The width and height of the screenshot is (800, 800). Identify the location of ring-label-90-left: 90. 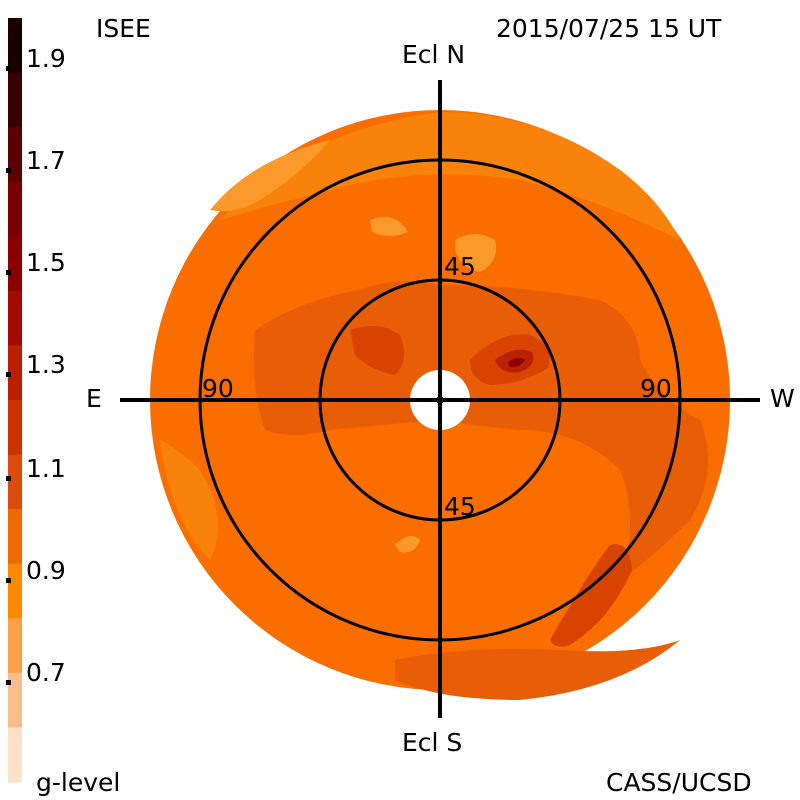
(218, 388).